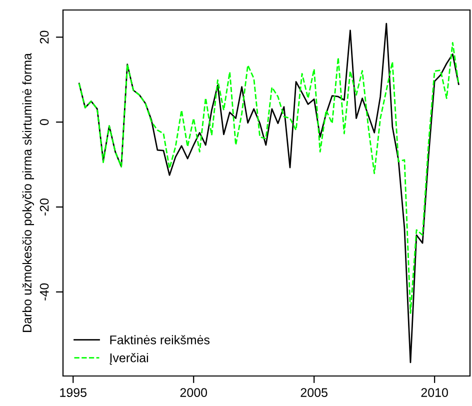 The image size is (472, 406). What do you see at coordinates (44, 122) in the screenshot?
I see `y-tick-label: 0` at bounding box center [44, 122].